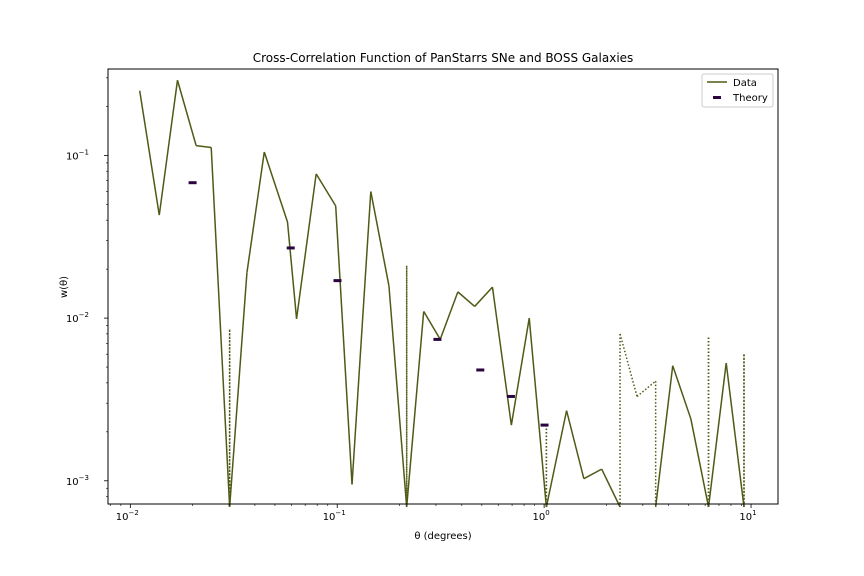 This screenshot has height=576, width=864. Describe the element at coordinates (747, 516) in the screenshot. I see `x-tick-label: 10¹` at that location.